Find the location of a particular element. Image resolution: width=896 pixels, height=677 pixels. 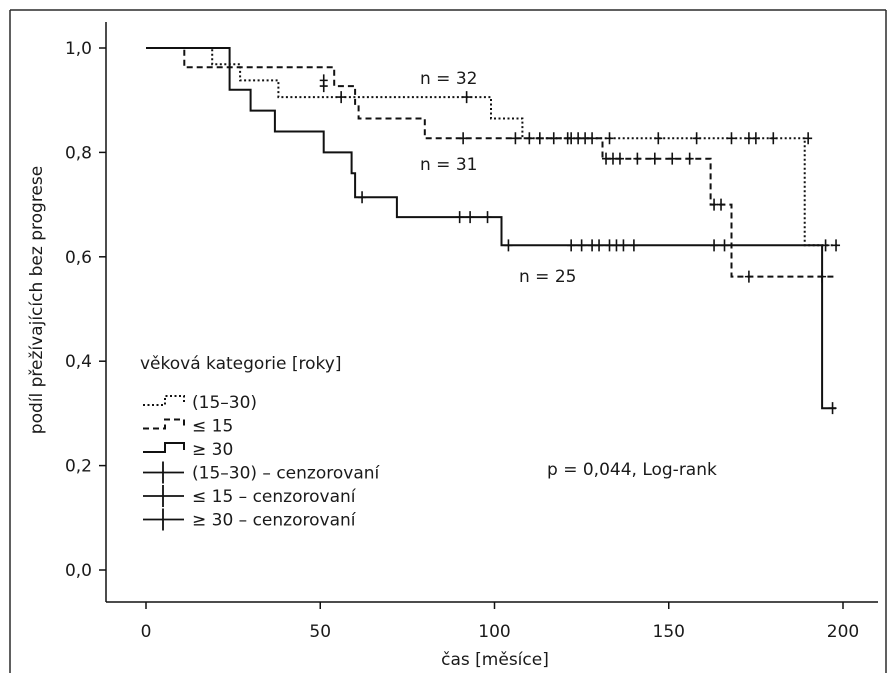

legend-symbol-dashed is located at coordinates (164, 424).